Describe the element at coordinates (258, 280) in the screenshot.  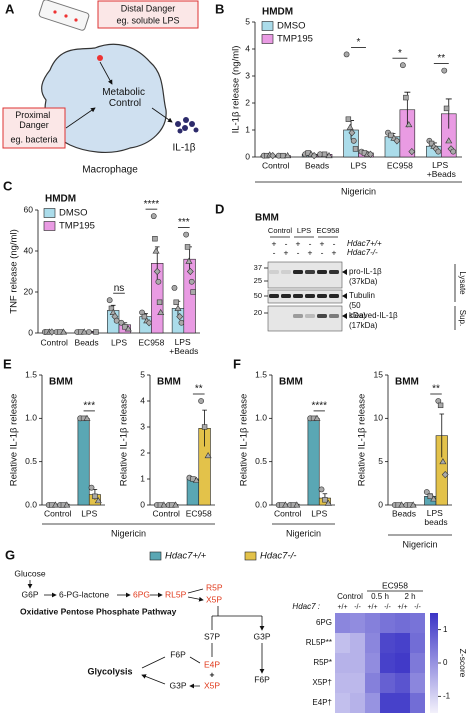
I see `marker-label: 25` at that location.